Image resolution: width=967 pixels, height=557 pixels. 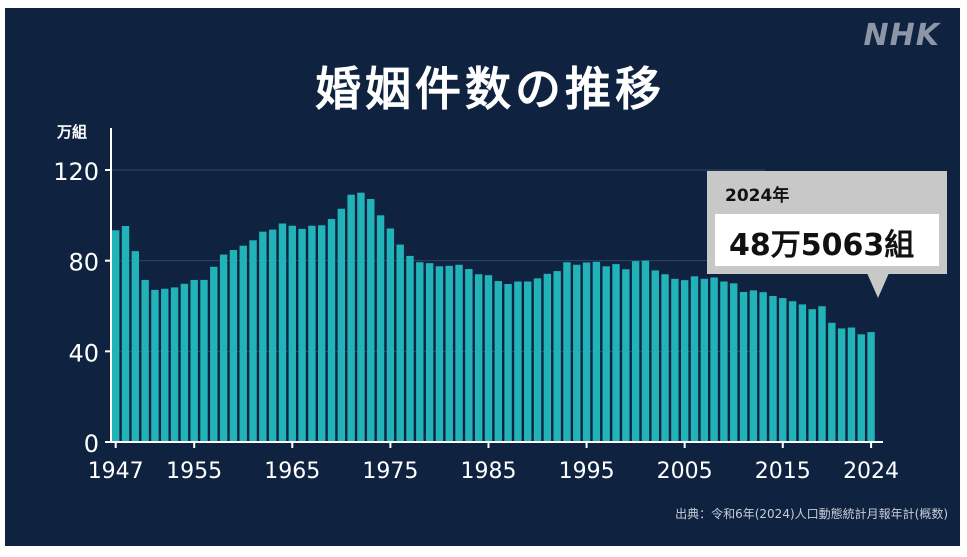 What do you see at coordinates (459, 353) in the screenshot?
I see `bar-1982` at bounding box center [459, 353].